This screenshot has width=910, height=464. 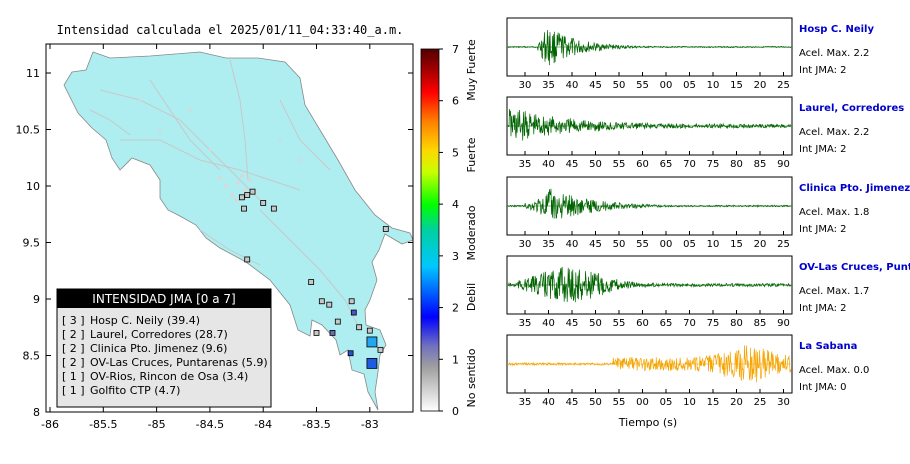 I want to click on trace-tick-label: 60, so click(x=642, y=164).